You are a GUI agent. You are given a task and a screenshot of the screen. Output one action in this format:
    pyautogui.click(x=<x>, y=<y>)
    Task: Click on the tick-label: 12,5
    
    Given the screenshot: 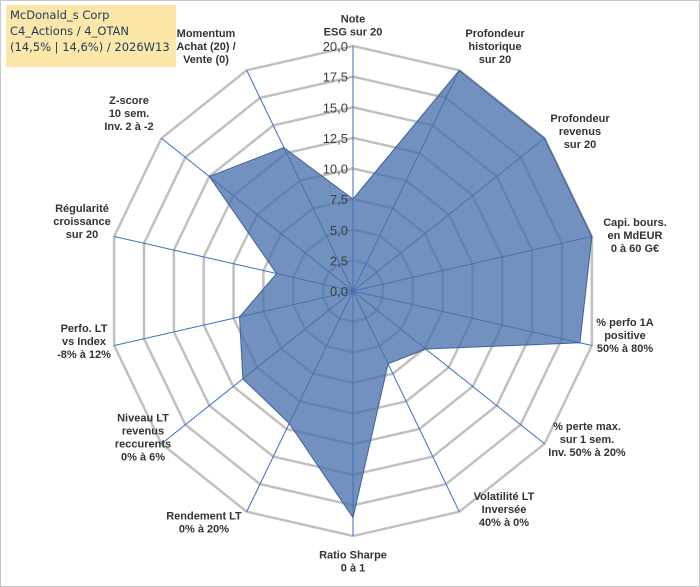 What is the action you would take?
    pyautogui.click(x=335, y=138)
    